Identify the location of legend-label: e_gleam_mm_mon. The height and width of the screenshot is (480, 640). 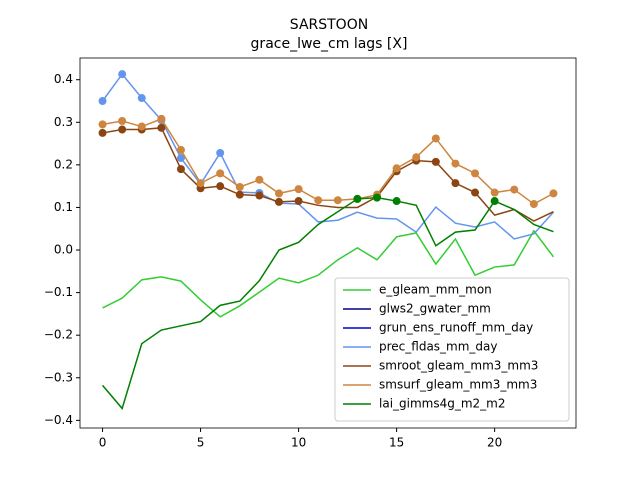
(435, 290).